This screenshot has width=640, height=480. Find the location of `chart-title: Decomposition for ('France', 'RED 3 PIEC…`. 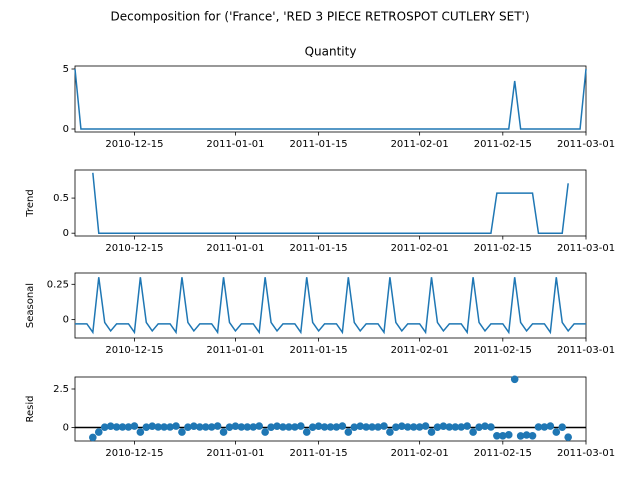

chart-title: Decomposition for ('France', 'RED 3 PIEC… is located at coordinates (319, 17).